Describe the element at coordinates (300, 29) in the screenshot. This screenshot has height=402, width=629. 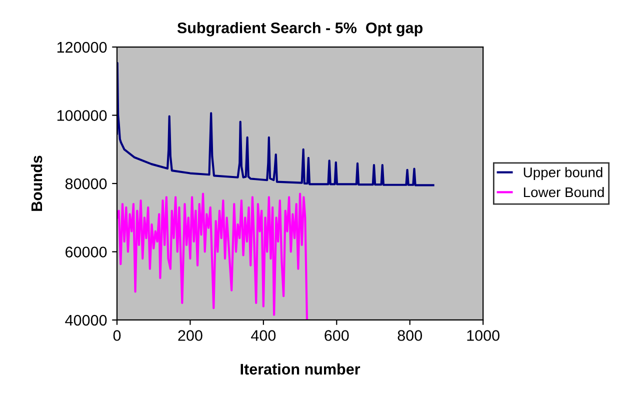
I see `chart-title: Subgradient Search - 5% Opt gap` at that location.